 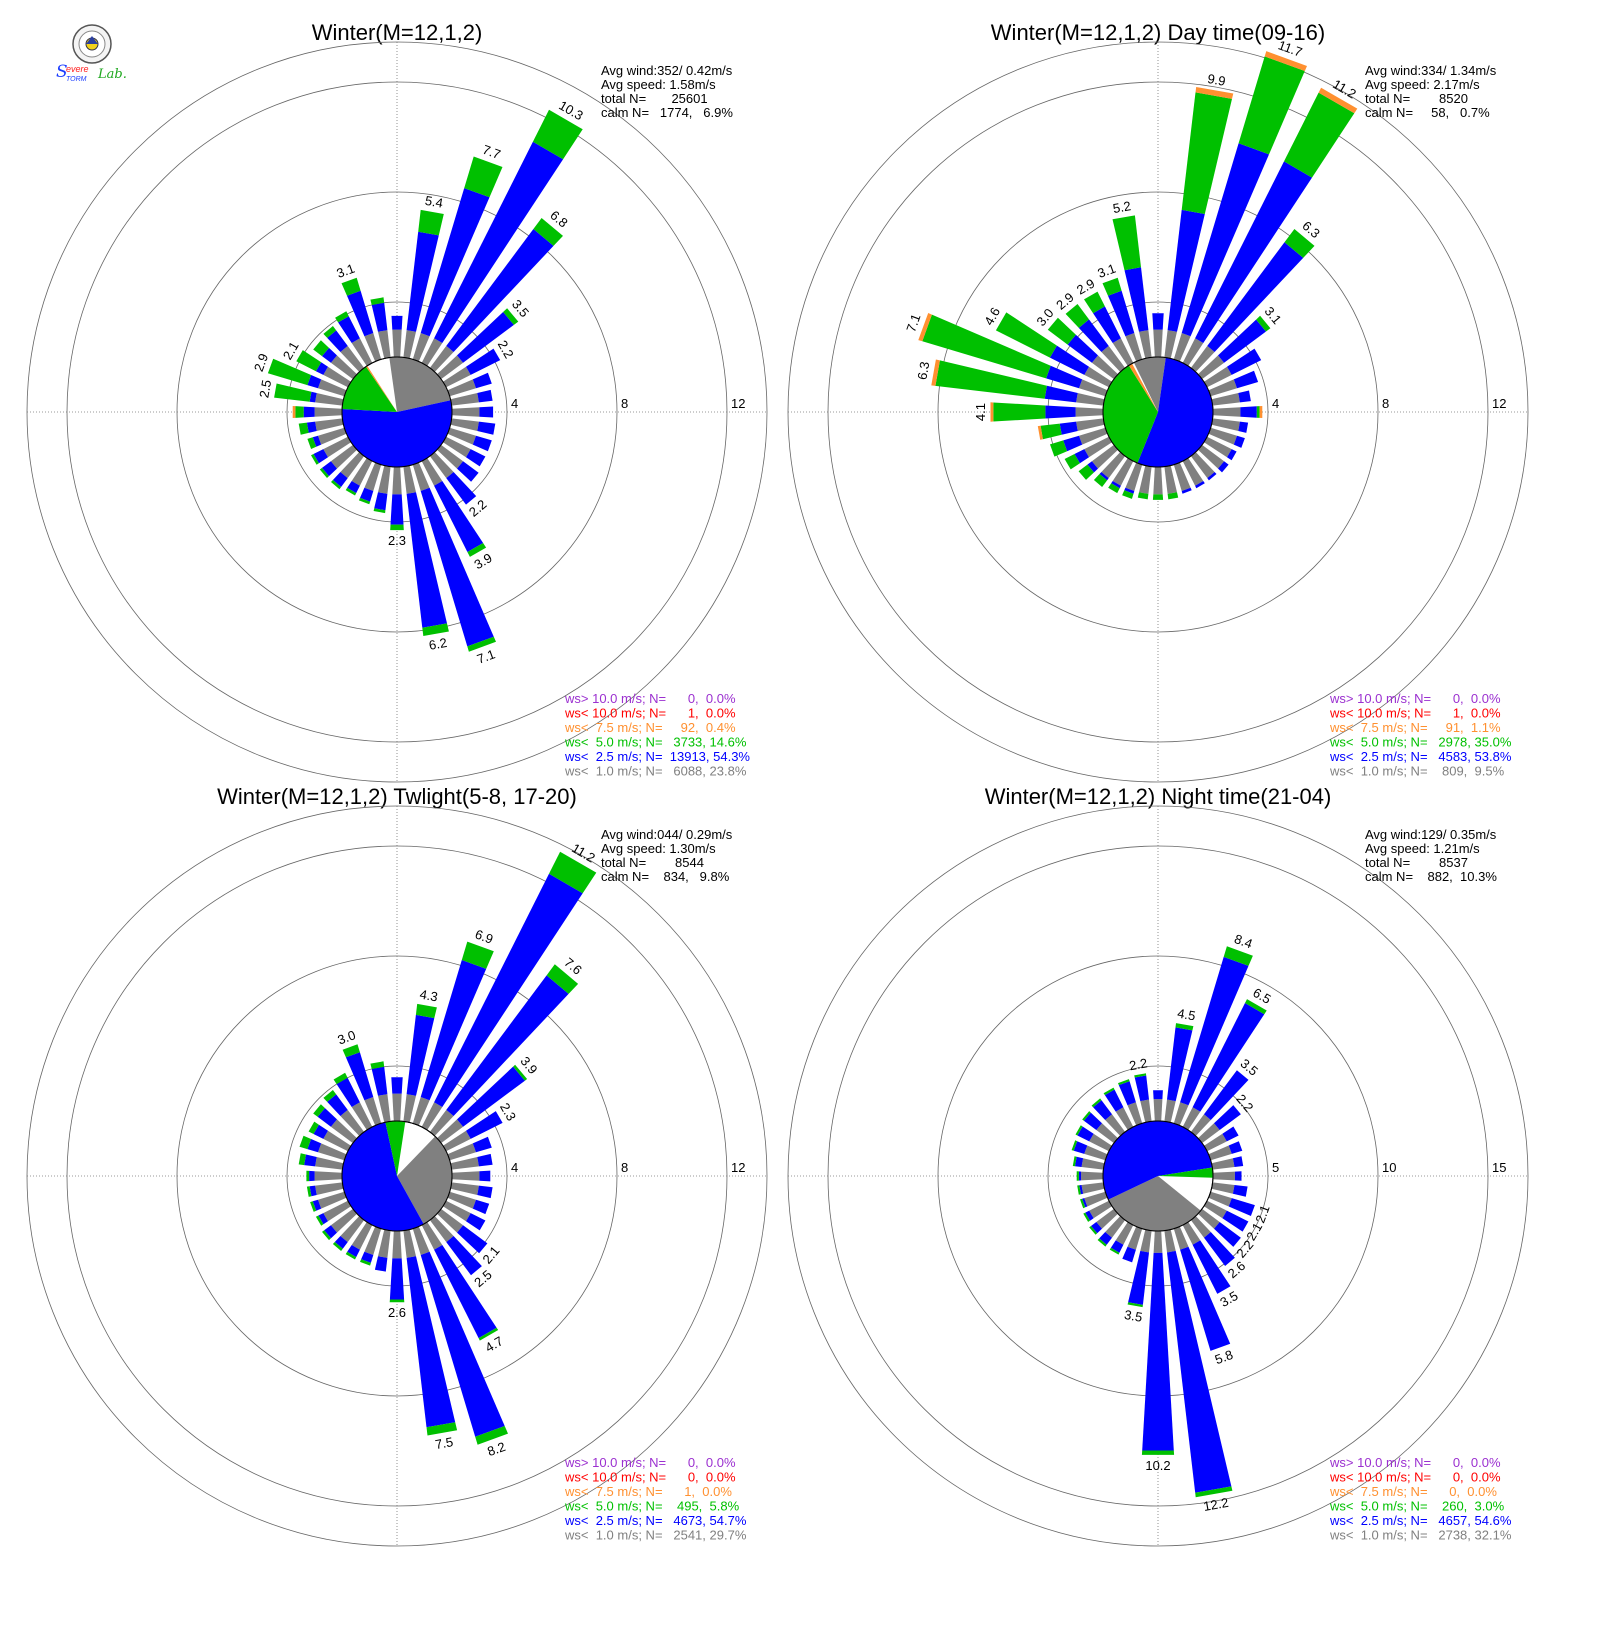 I want to click on bar-value-label: 3.5, so click(x=1133, y=1316).